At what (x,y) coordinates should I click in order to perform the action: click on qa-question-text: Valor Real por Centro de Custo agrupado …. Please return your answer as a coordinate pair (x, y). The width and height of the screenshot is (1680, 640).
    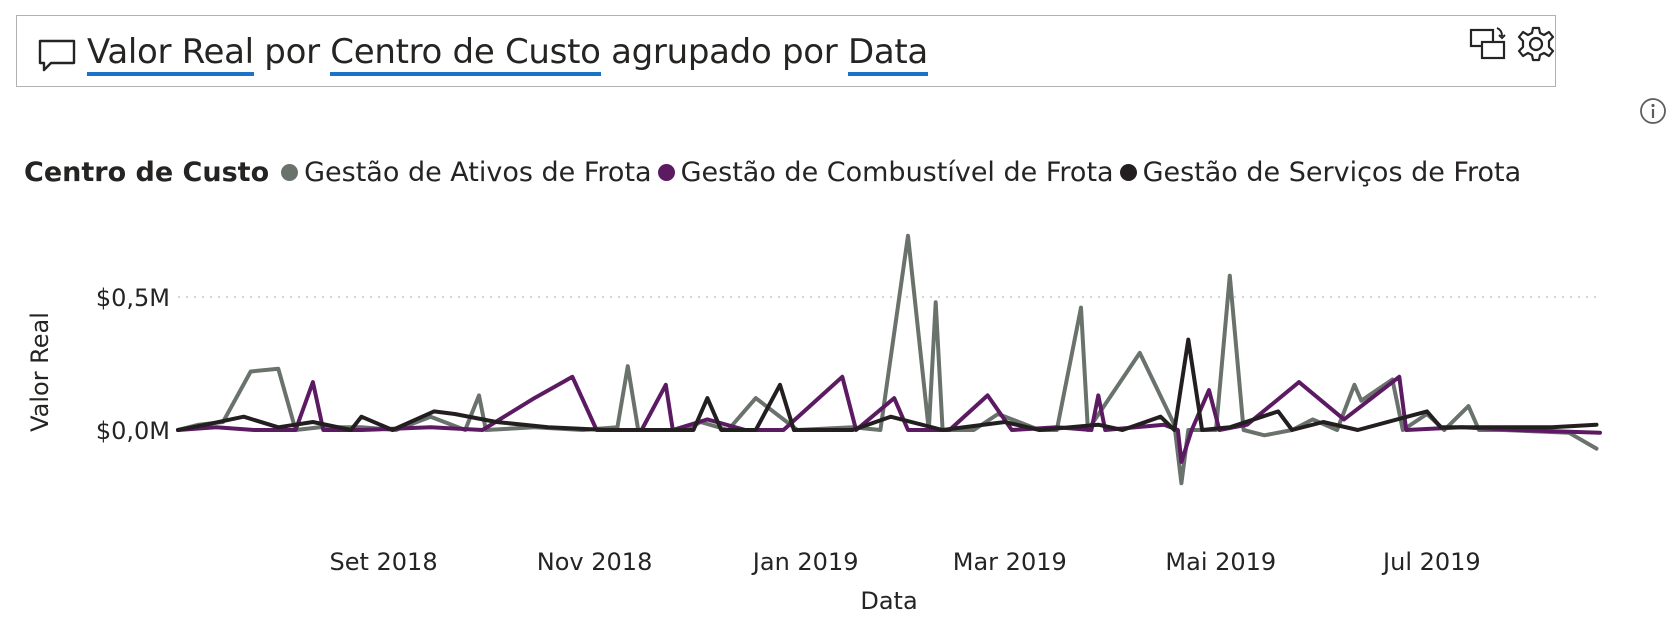
    Looking at the image, I should click on (507, 53).